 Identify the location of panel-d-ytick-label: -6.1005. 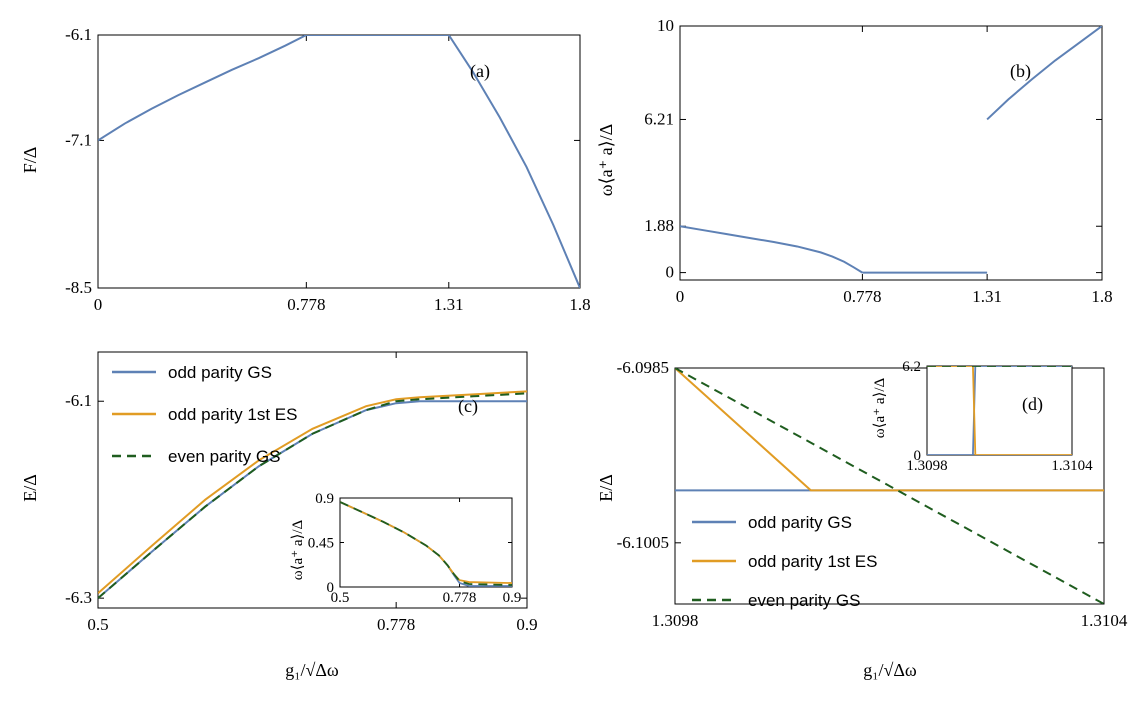
(643, 542).